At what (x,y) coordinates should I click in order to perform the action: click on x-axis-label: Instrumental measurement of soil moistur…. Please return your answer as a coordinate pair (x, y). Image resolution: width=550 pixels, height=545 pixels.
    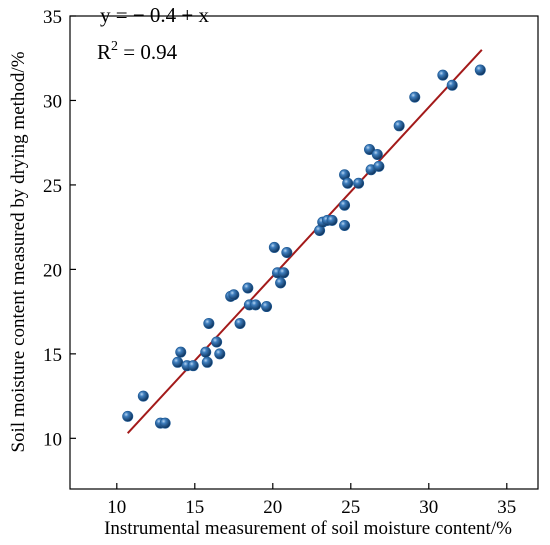
    Looking at the image, I should click on (308, 528).